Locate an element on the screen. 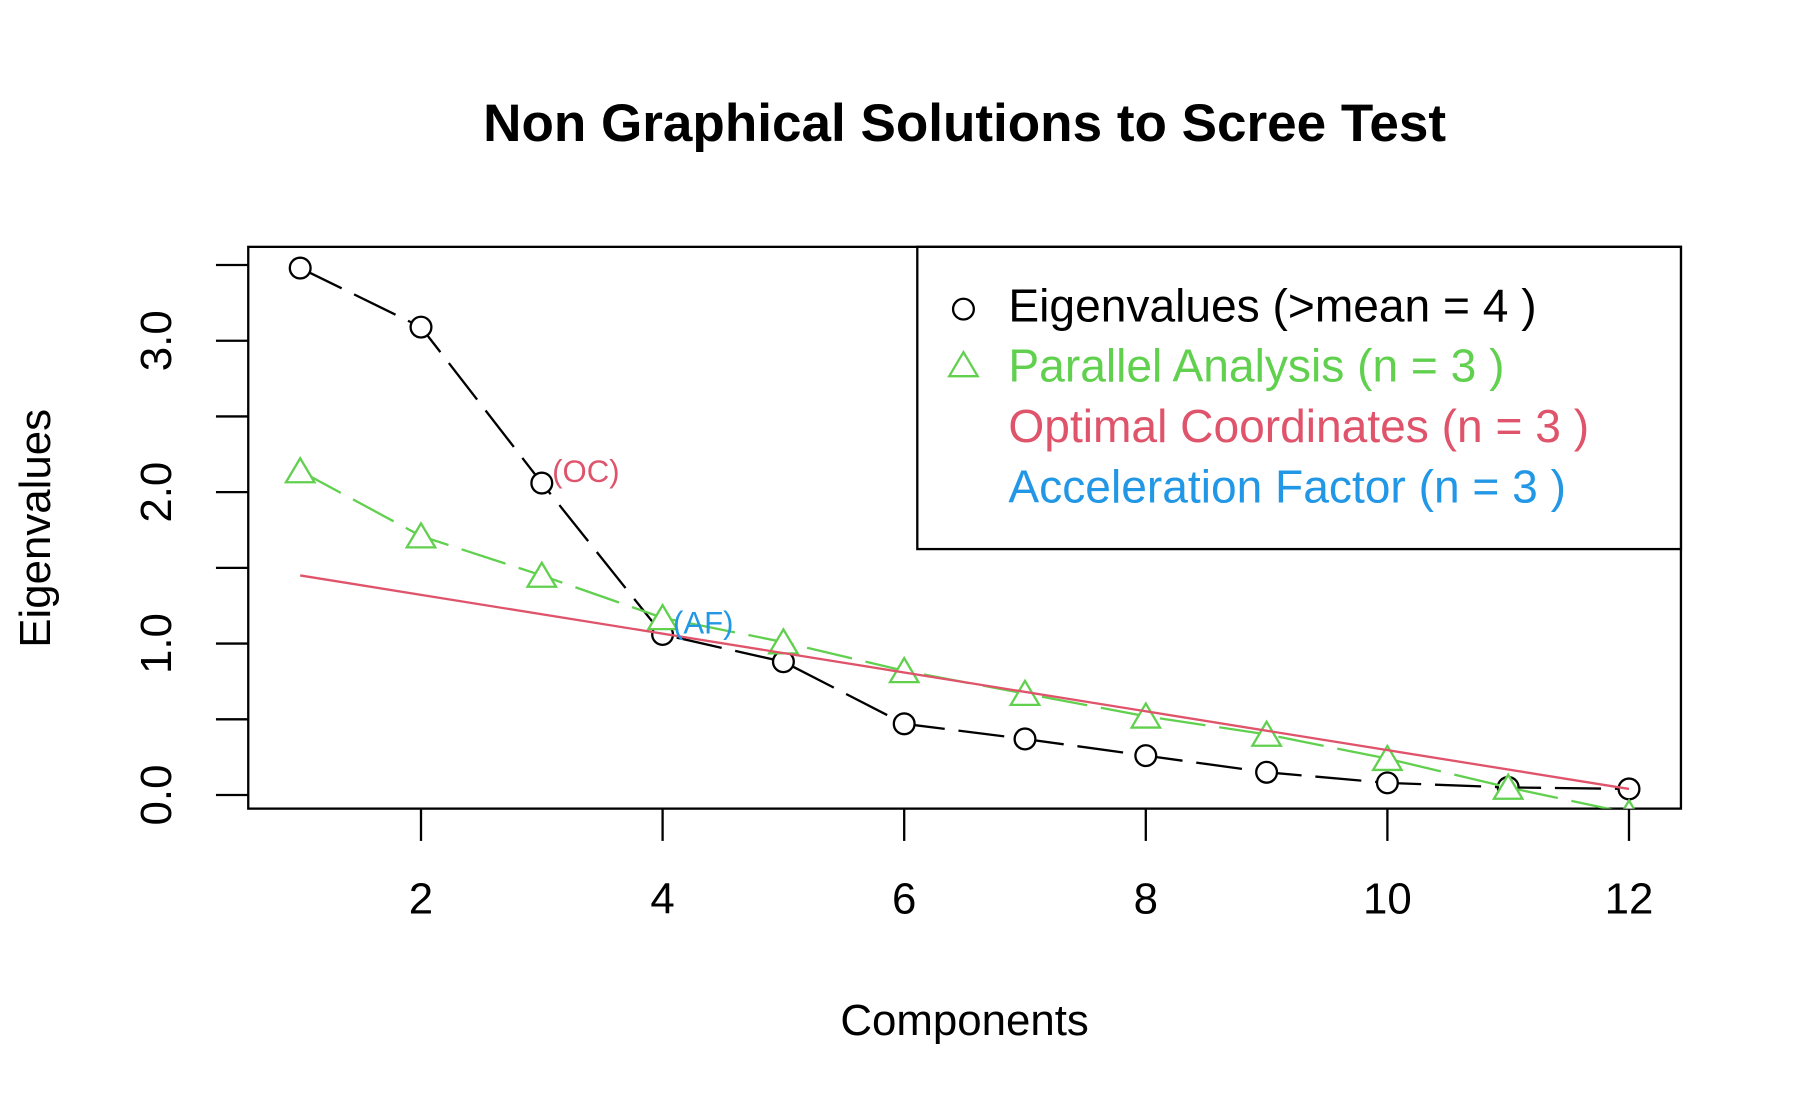 Image resolution: width=1800 pixels, height=1112 pixels. series-line is located at coordinates (965, 682).